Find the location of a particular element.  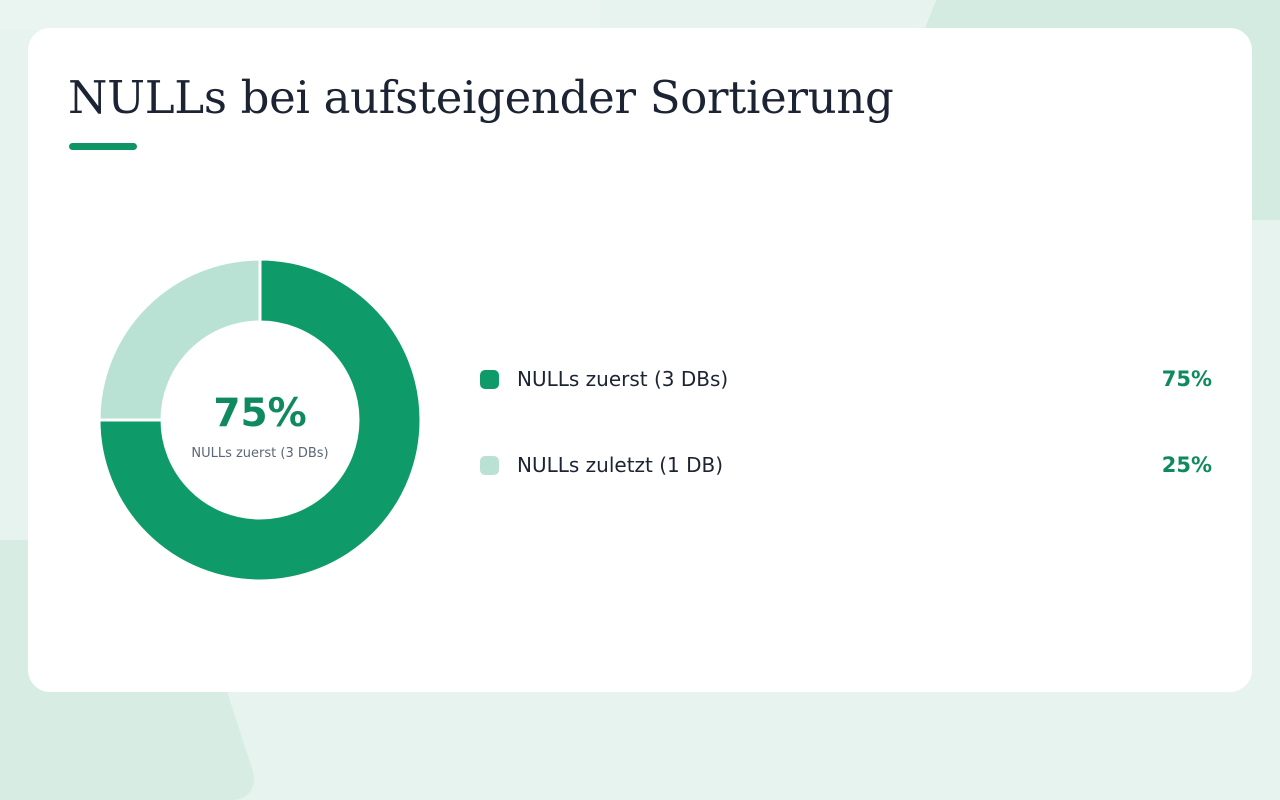

legend-value: 75% is located at coordinates (1186, 379).